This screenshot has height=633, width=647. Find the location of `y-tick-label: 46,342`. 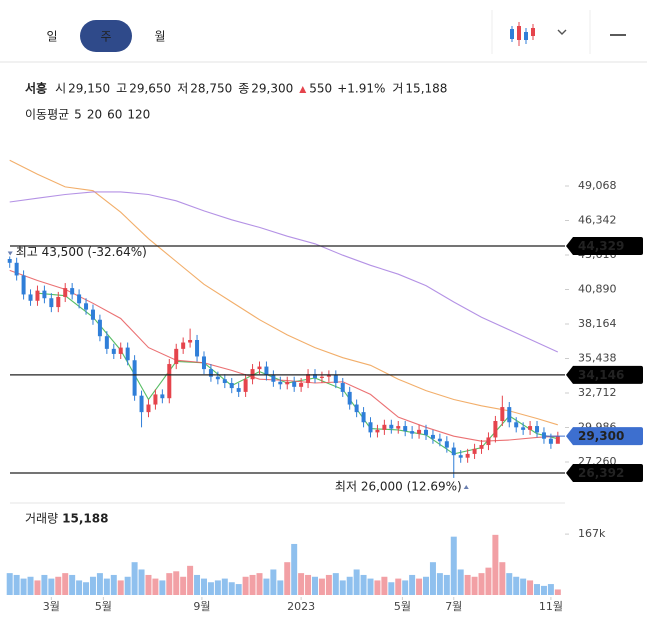

y-tick-label: 46,342 is located at coordinates (597, 219).